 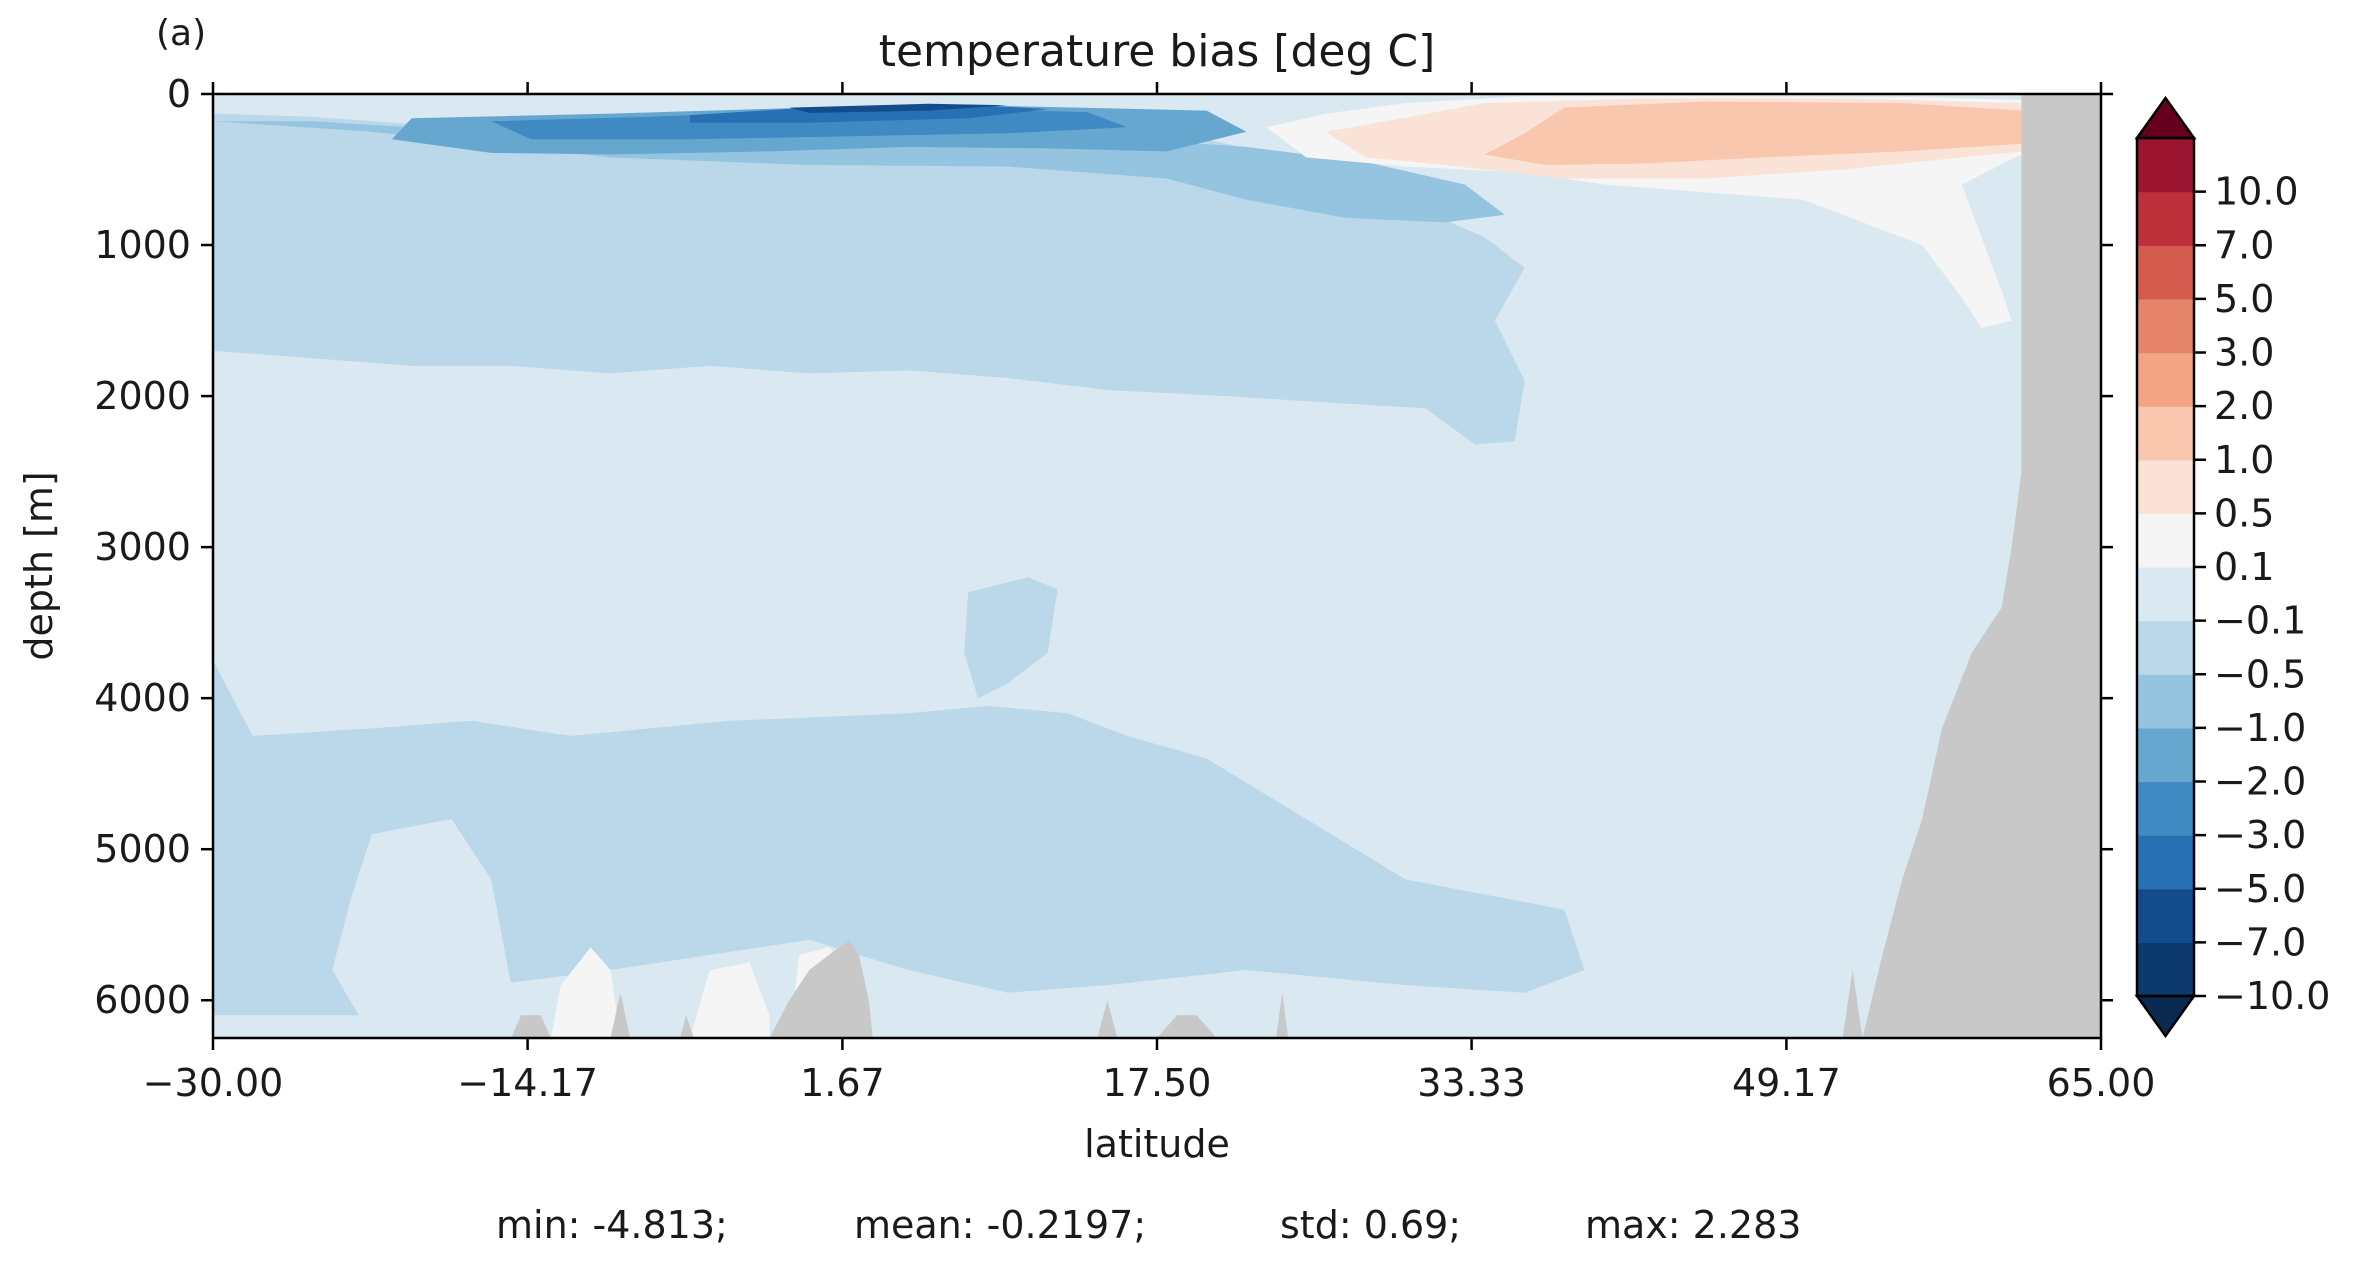 What do you see at coordinates (39, 565) in the screenshot?
I see `y-axis-label: depth [m]` at bounding box center [39, 565].